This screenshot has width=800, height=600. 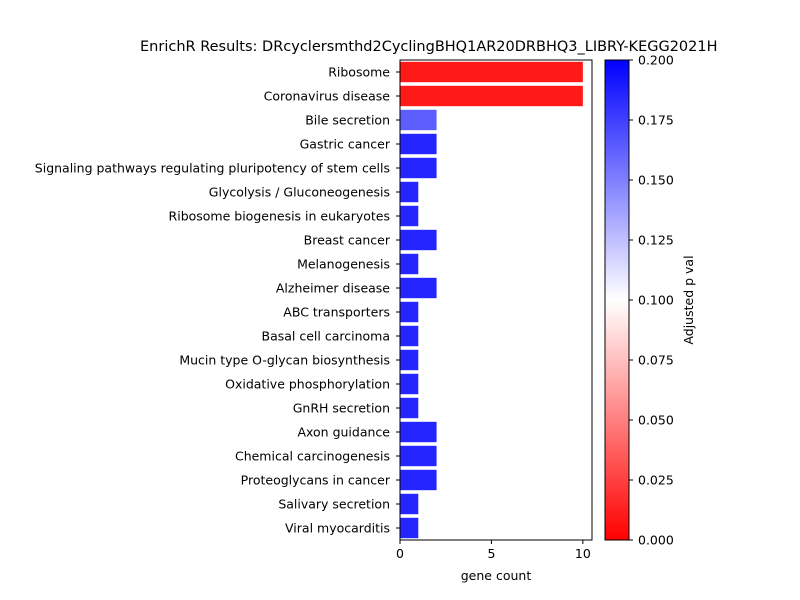 I want to click on category-label: Melanogenesis, so click(x=343, y=264).